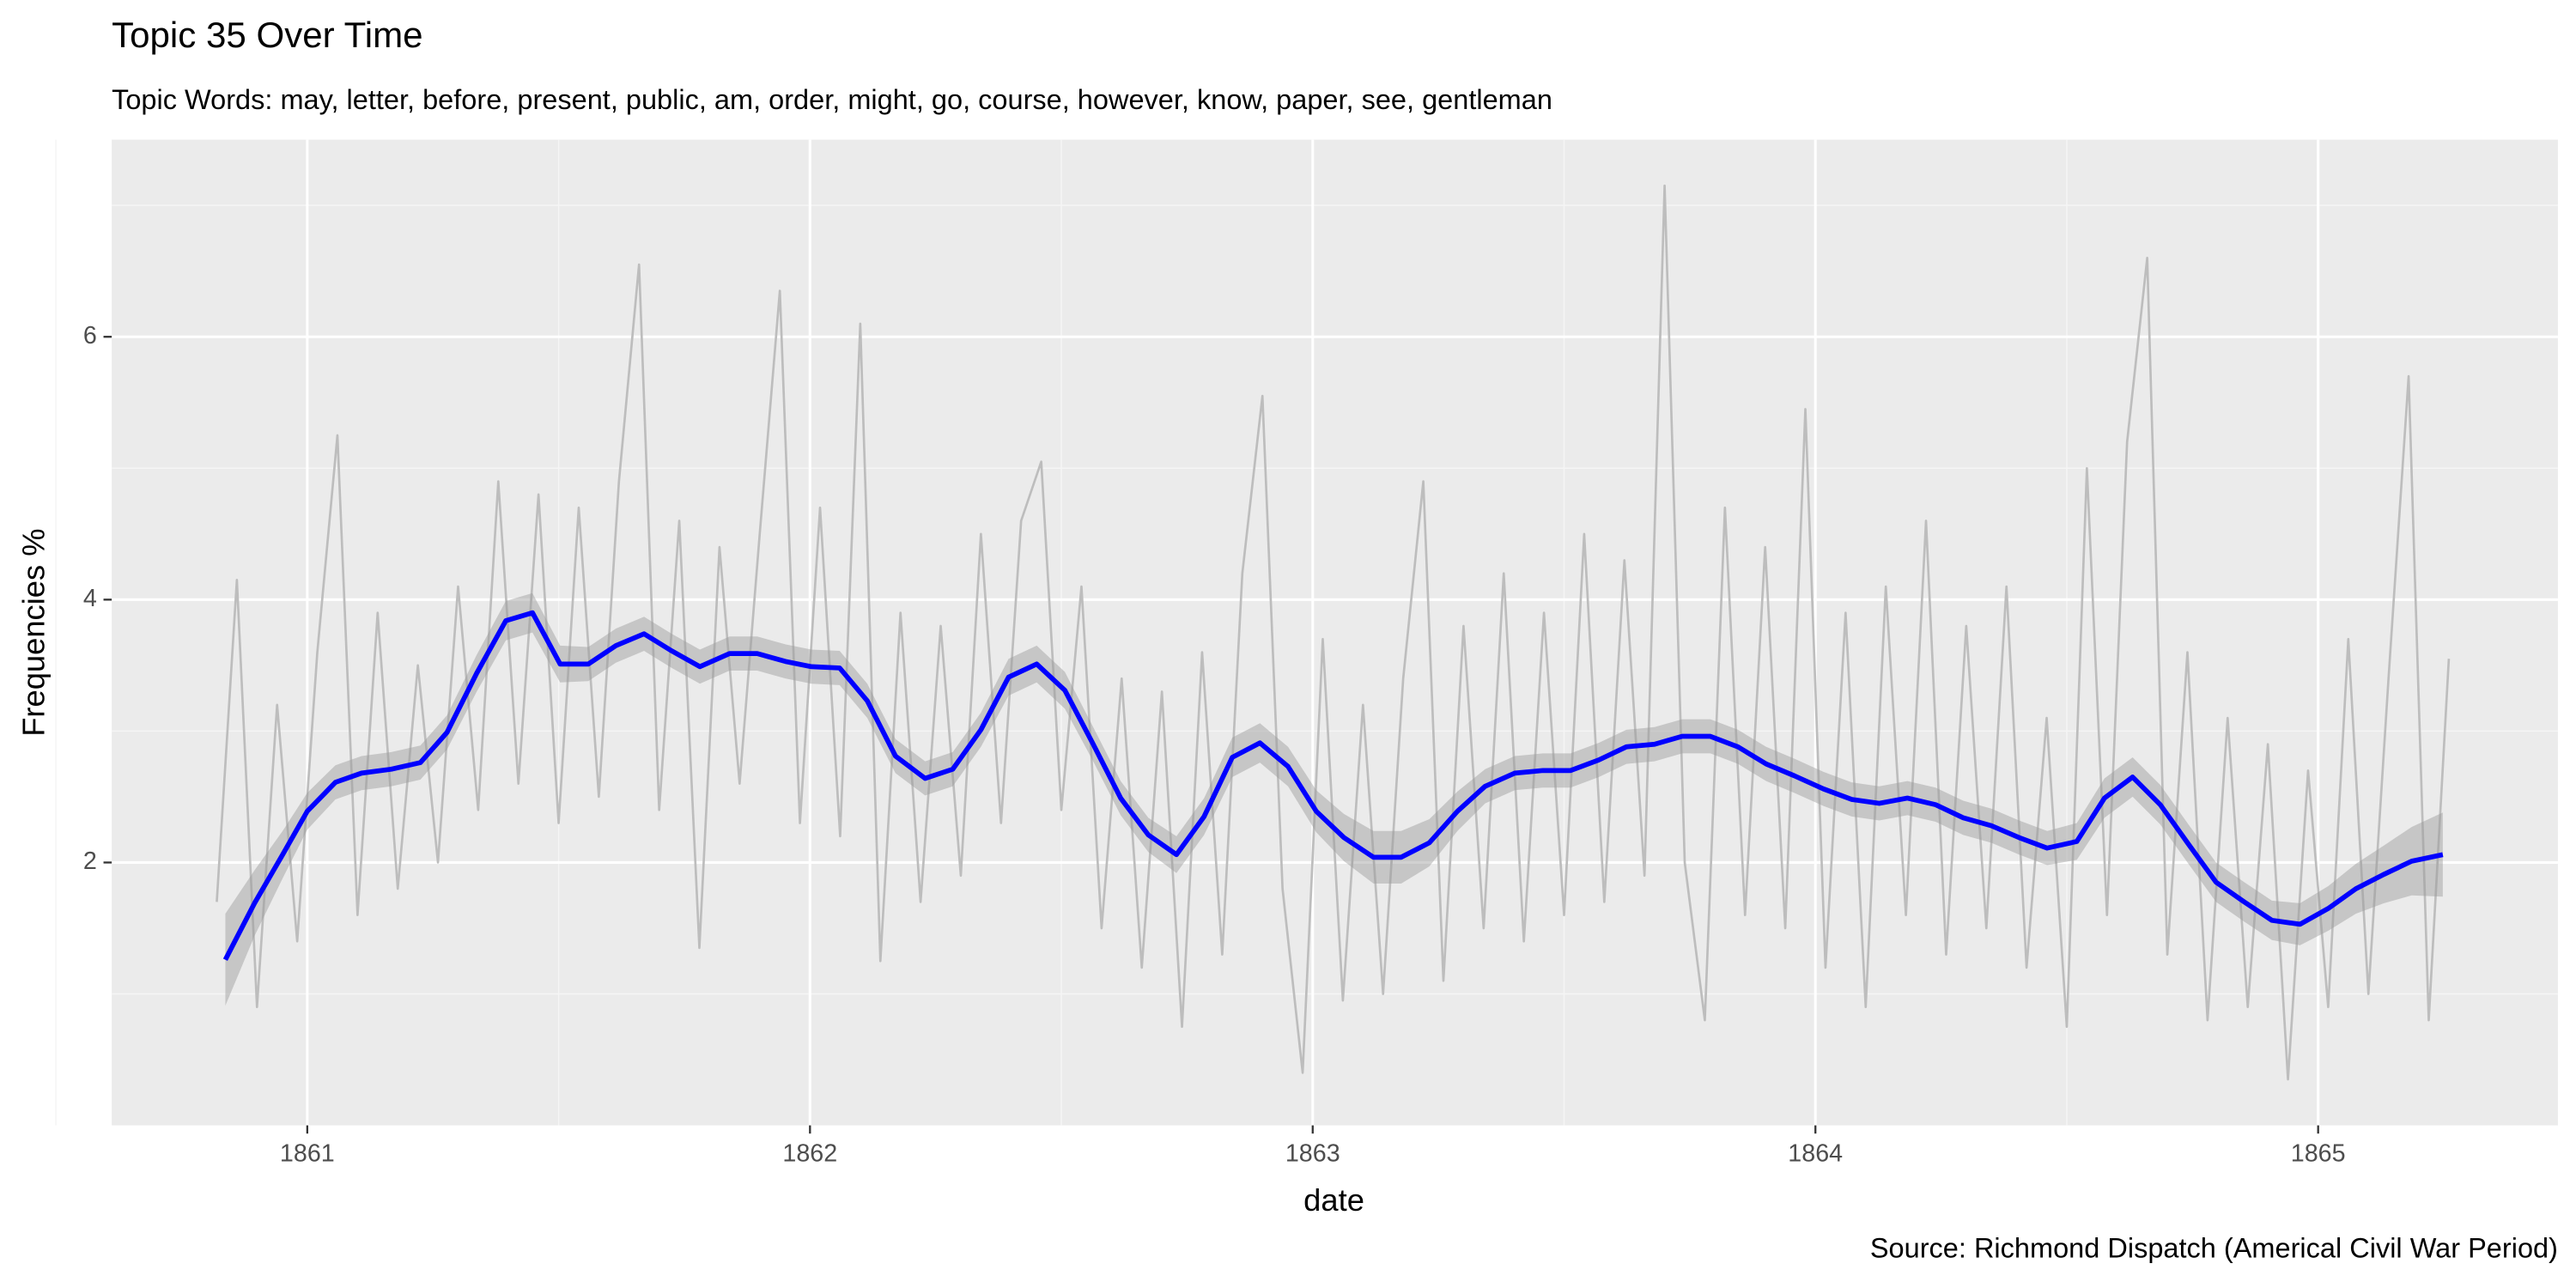  I want to click on x-tick-label: 1865, so click(2318, 1154).